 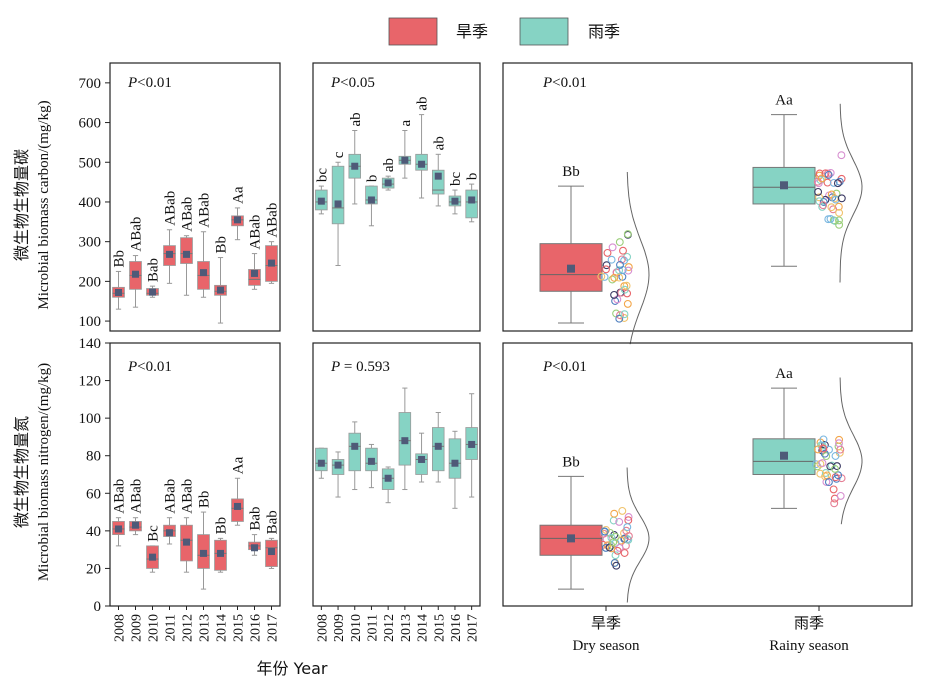 I want to click on ylabel-bottom-cn: 微生物生物量氮, so click(x=21, y=472).